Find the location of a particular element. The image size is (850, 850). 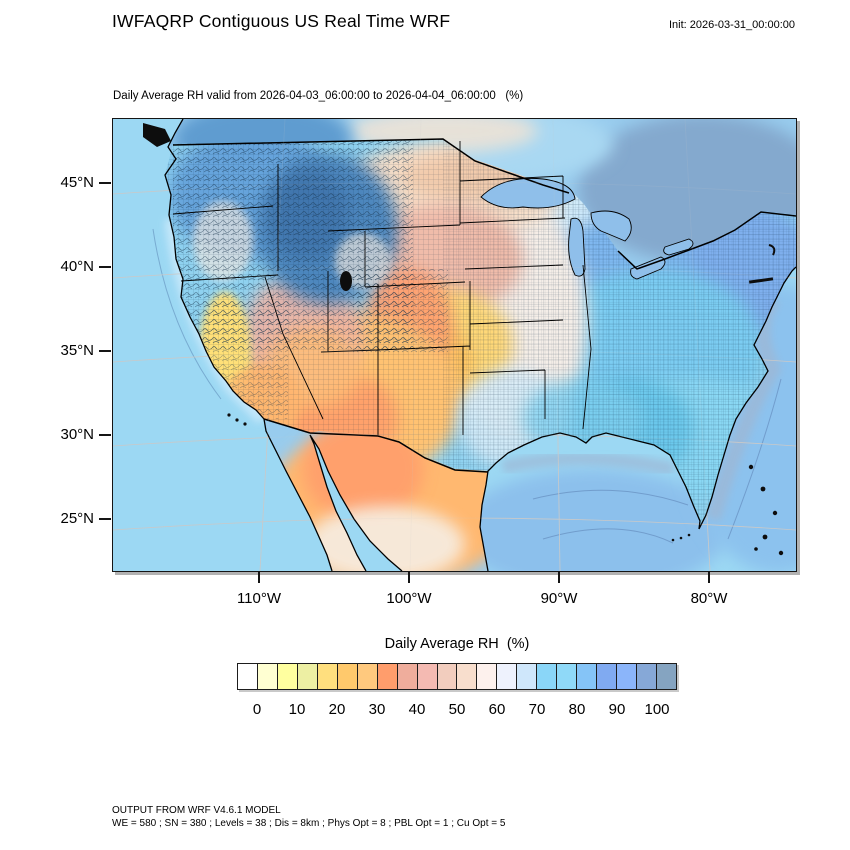

colorbar-tick-label: 40 is located at coordinates (417, 709).